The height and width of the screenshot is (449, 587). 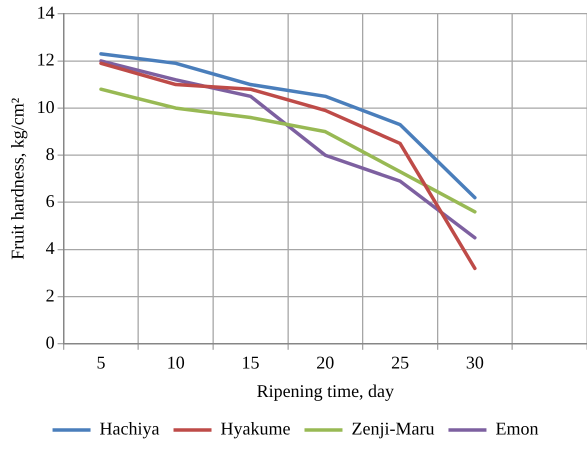 What do you see at coordinates (475, 362) in the screenshot?
I see `x-tick-label: 30` at bounding box center [475, 362].